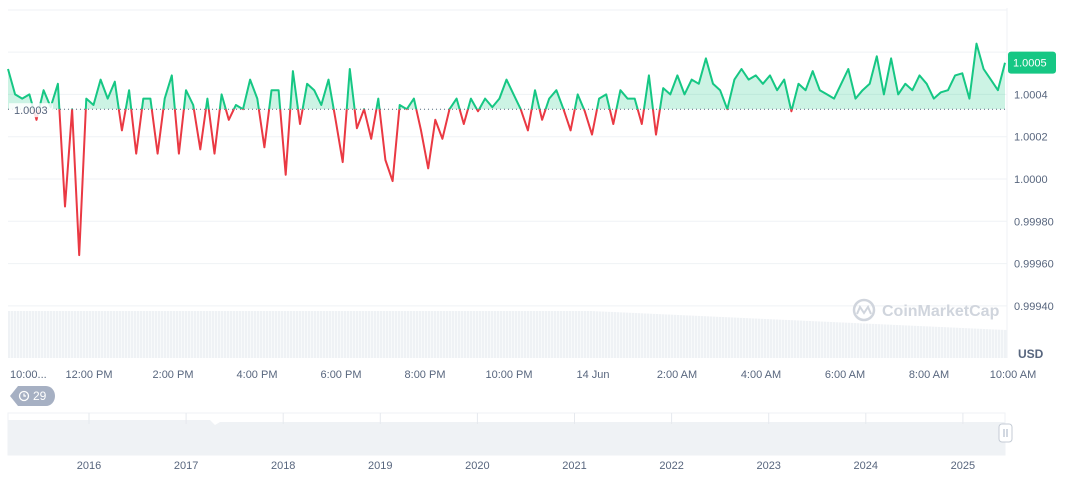  What do you see at coordinates (1031, 354) in the screenshot?
I see `currency-unit: USD` at bounding box center [1031, 354].